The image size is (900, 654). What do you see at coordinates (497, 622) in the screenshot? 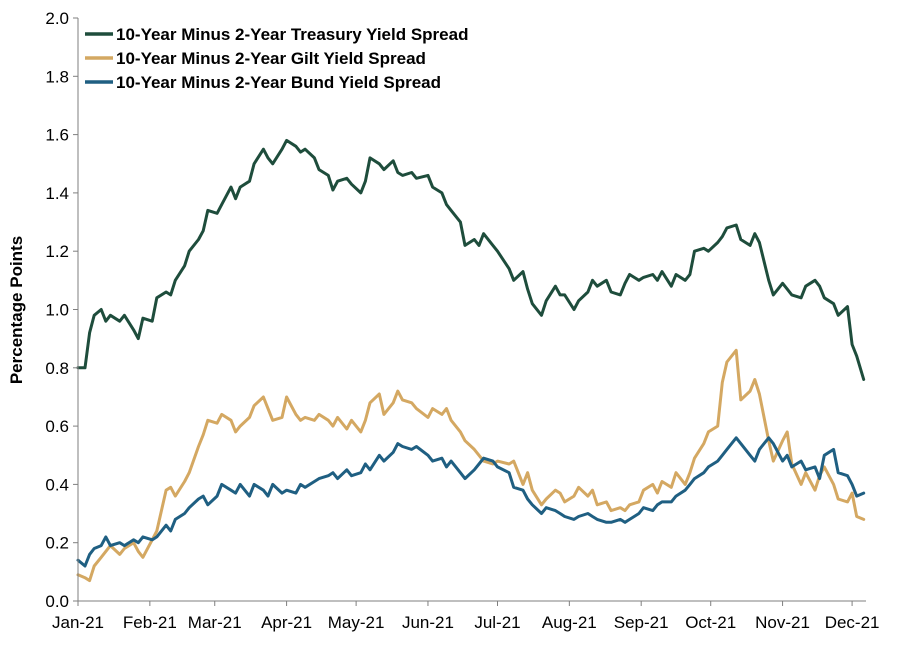
I see `x-tick-label: Jul-21` at bounding box center [497, 622].